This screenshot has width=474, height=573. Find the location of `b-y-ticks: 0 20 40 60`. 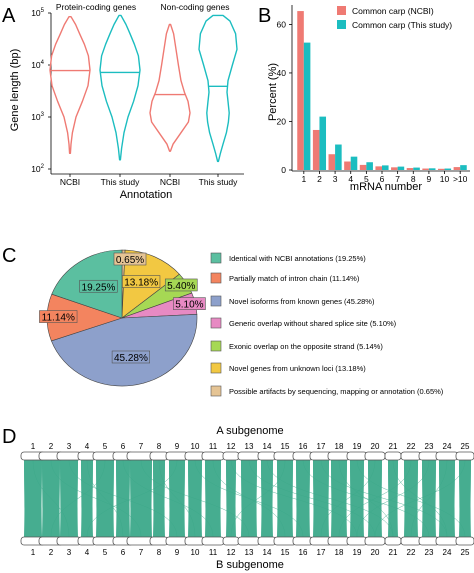

b-y-ticks: 0 20 40 60 is located at coordinates (284, 97).